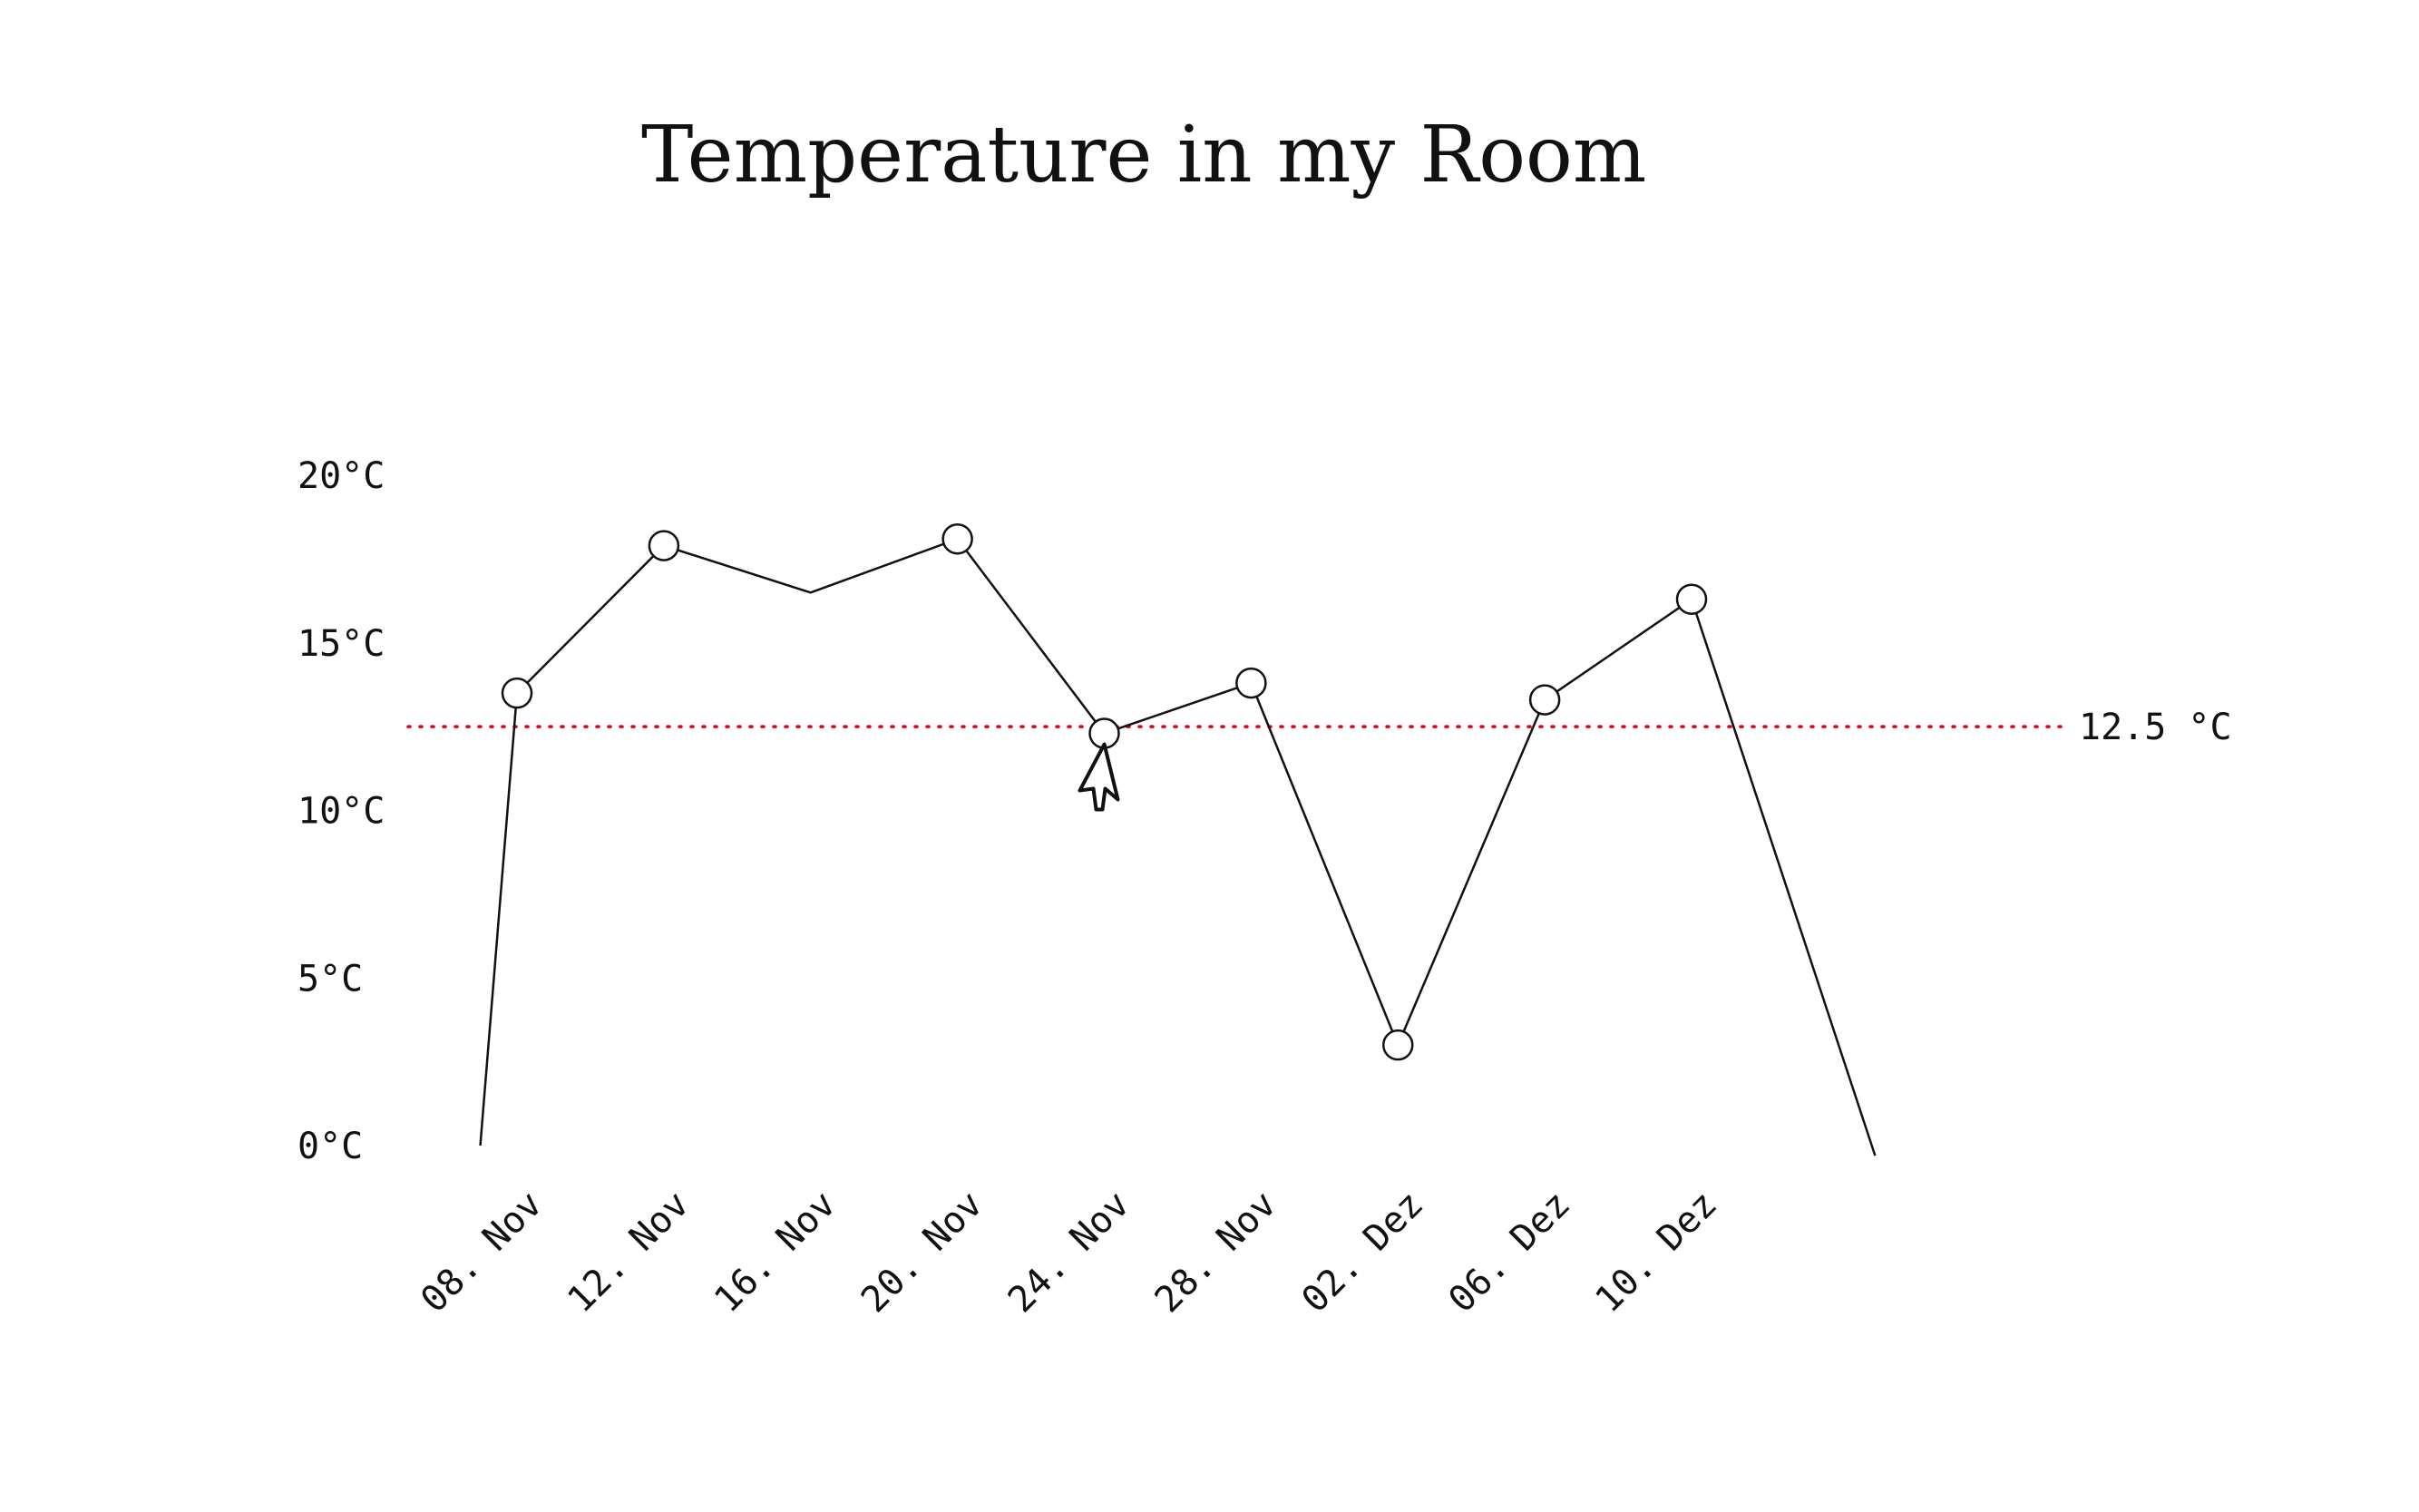 This screenshot has width=2419, height=1512. What do you see at coordinates (1144, 155) in the screenshot?
I see `chart-title: Temperature in my Room` at bounding box center [1144, 155].